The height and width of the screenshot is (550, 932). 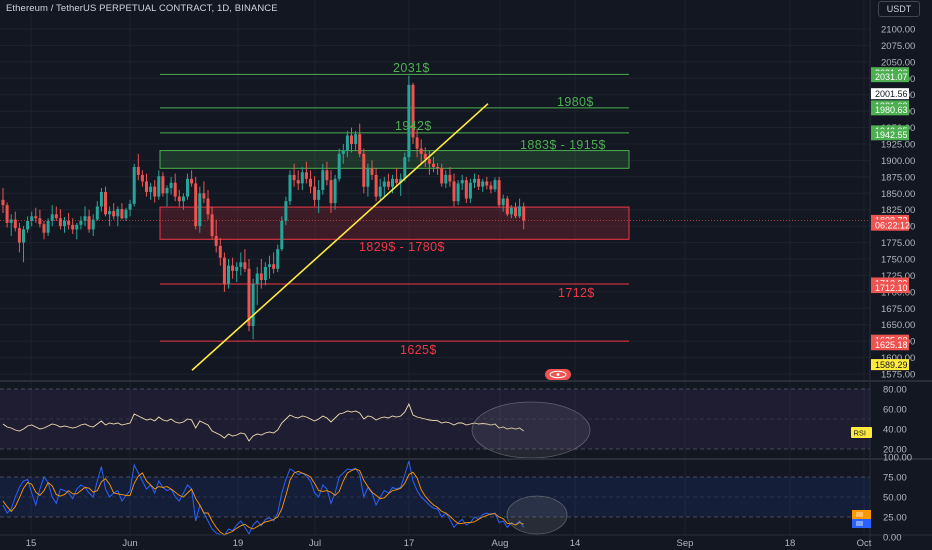 What do you see at coordinates (898, 145) in the screenshot?
I see `price-tick: 1925.00` at bounding box center [898, 145].